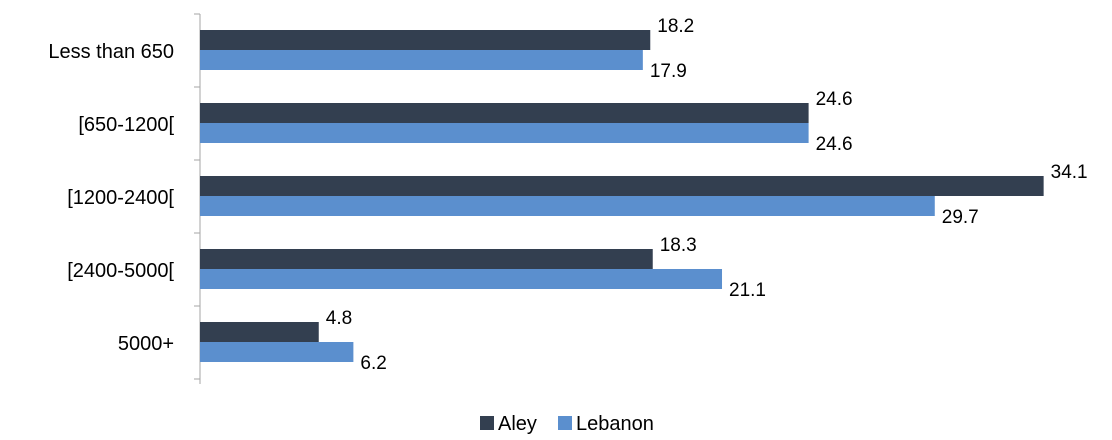  Describe the element at coordinates (339, 318) in the screenshot. I see `data-label-aley: 4.8` at that location.